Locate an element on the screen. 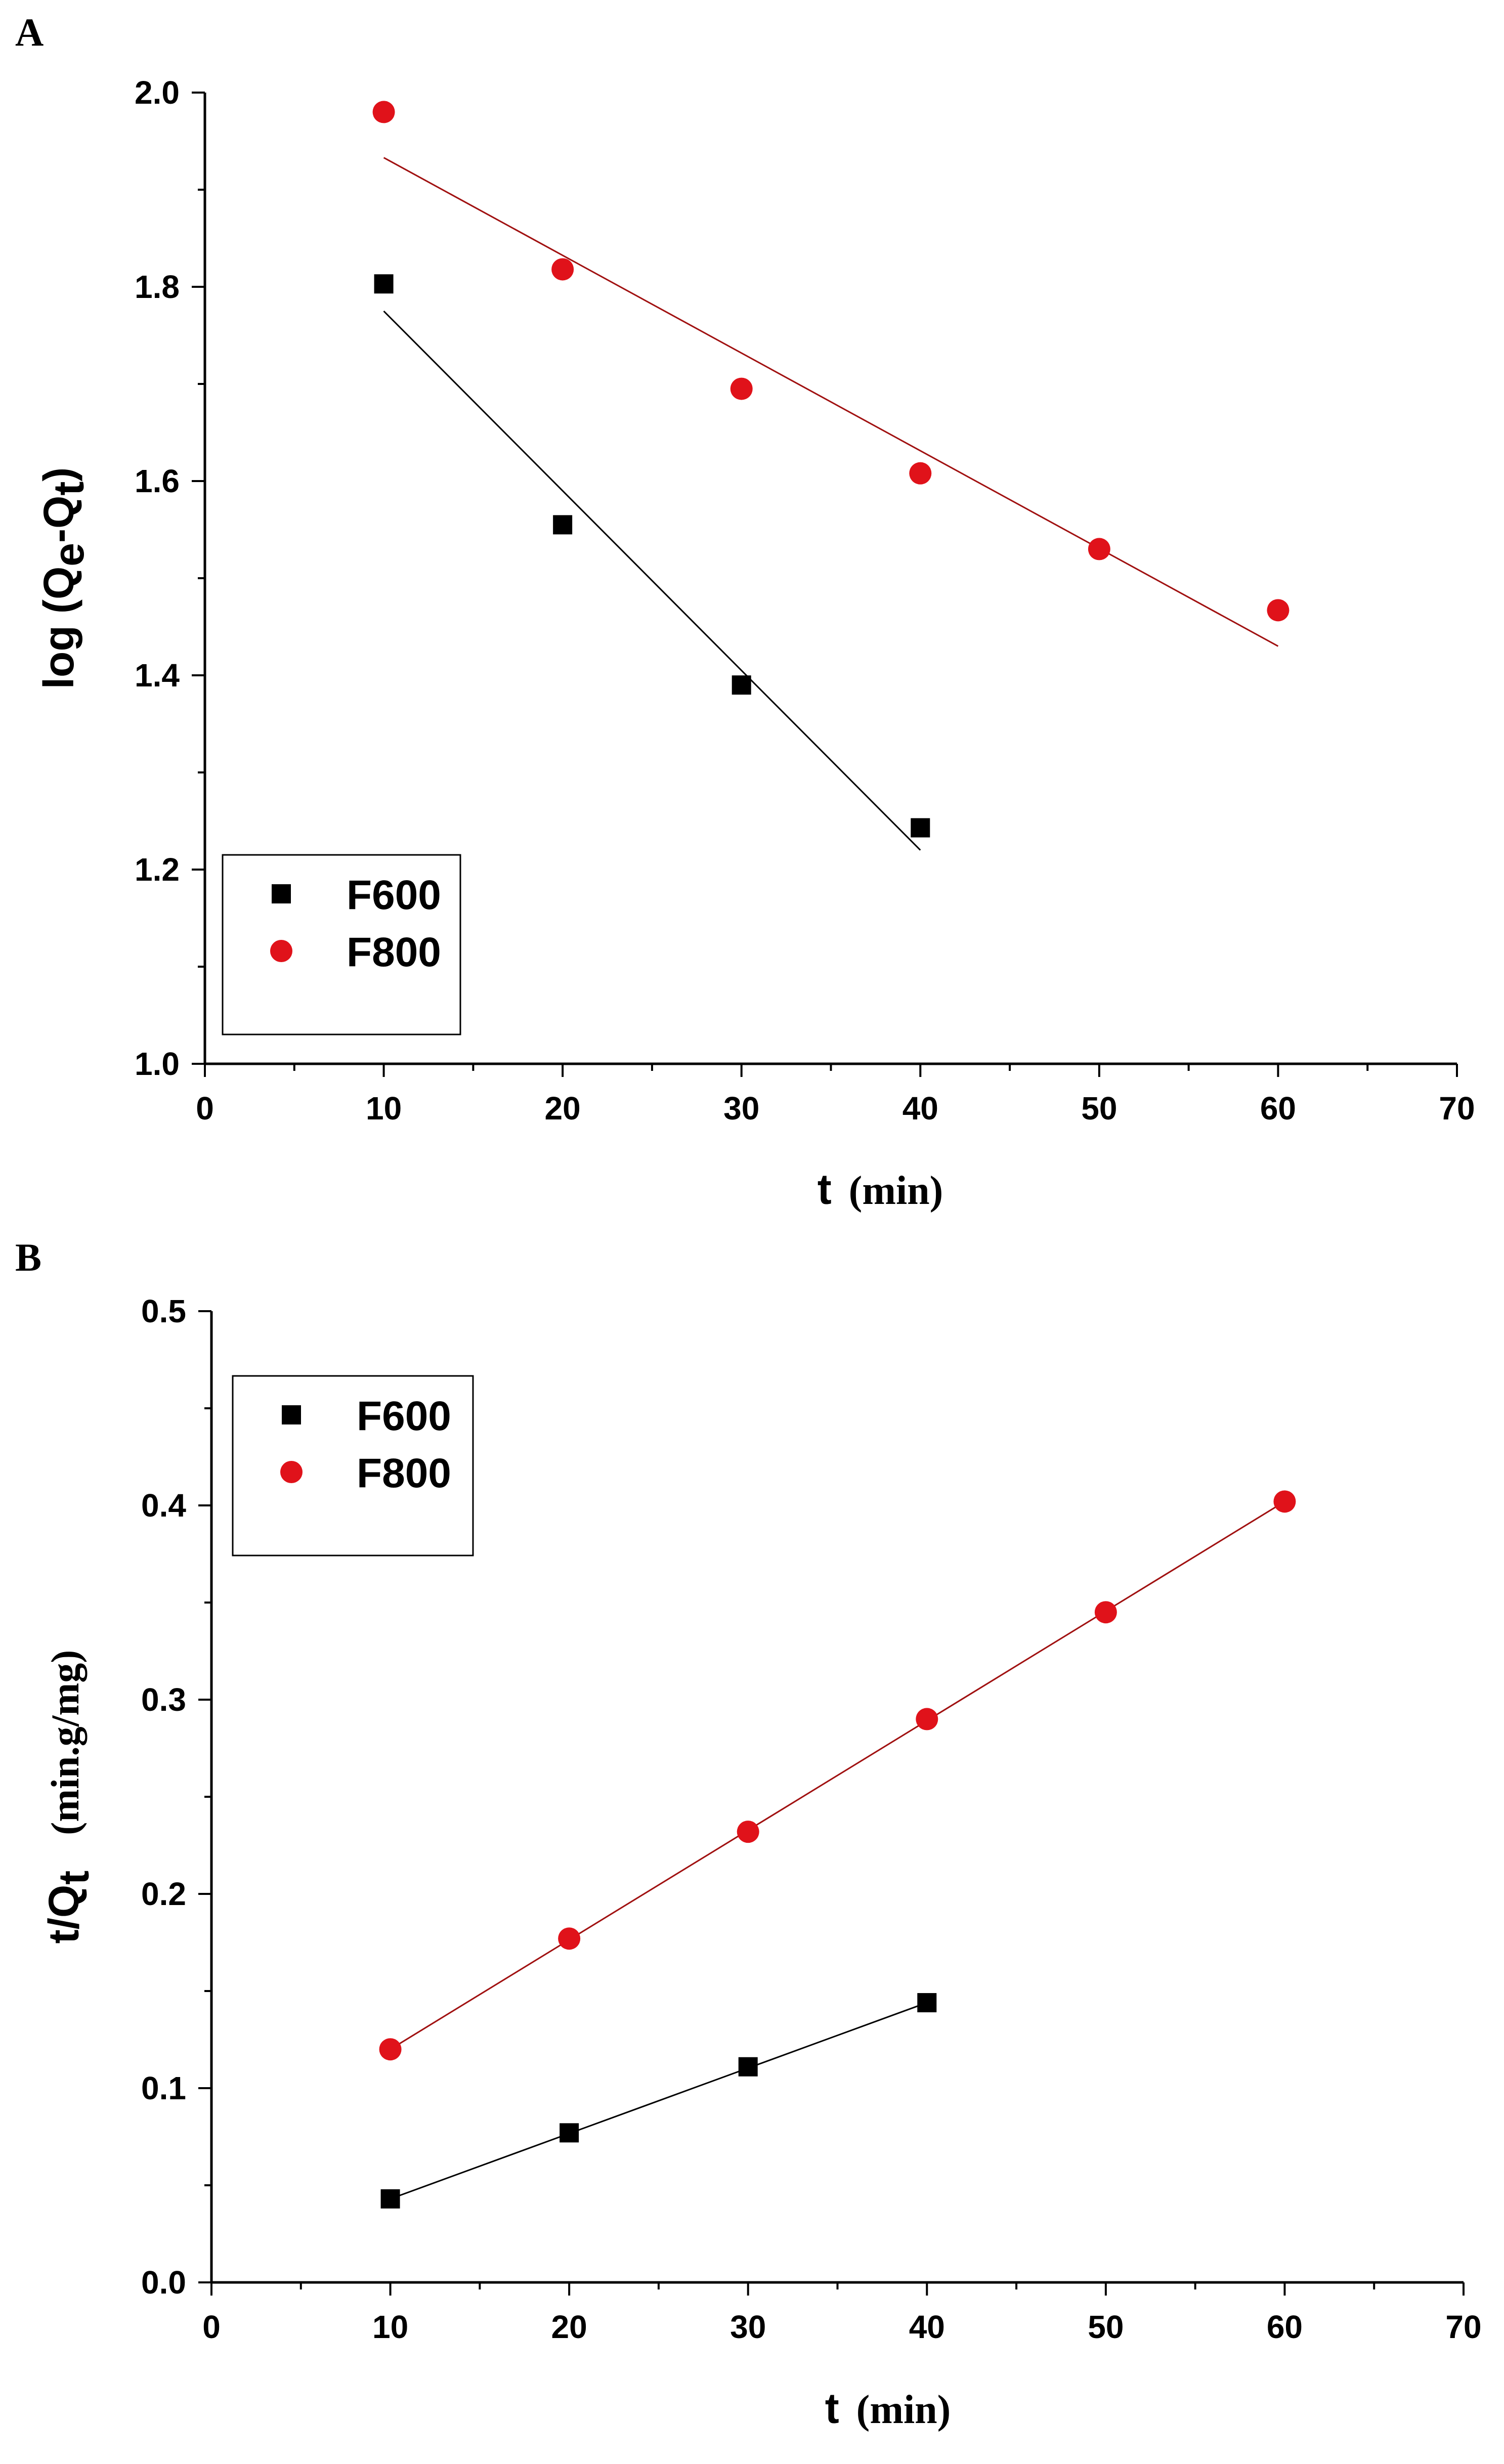 This screenshot has width=1504, height=2464. y-axis-label: t/Qt (min.g/mg) is located at coordinates (69, 1797).